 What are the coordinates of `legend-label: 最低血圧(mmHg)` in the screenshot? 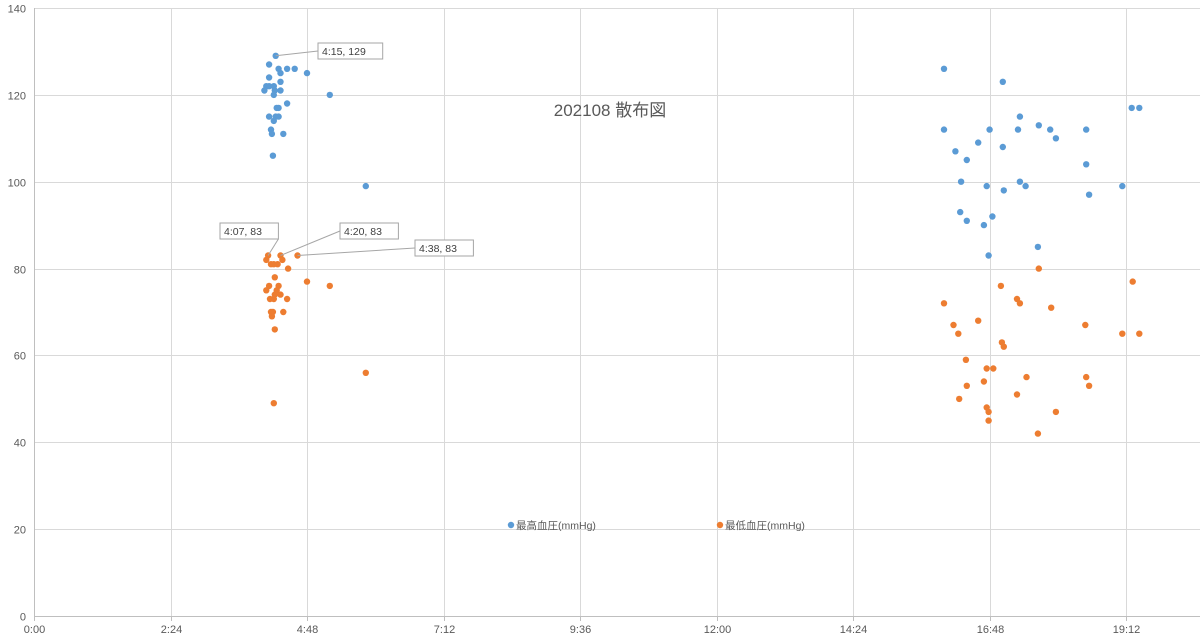 It's located at (765, 525).